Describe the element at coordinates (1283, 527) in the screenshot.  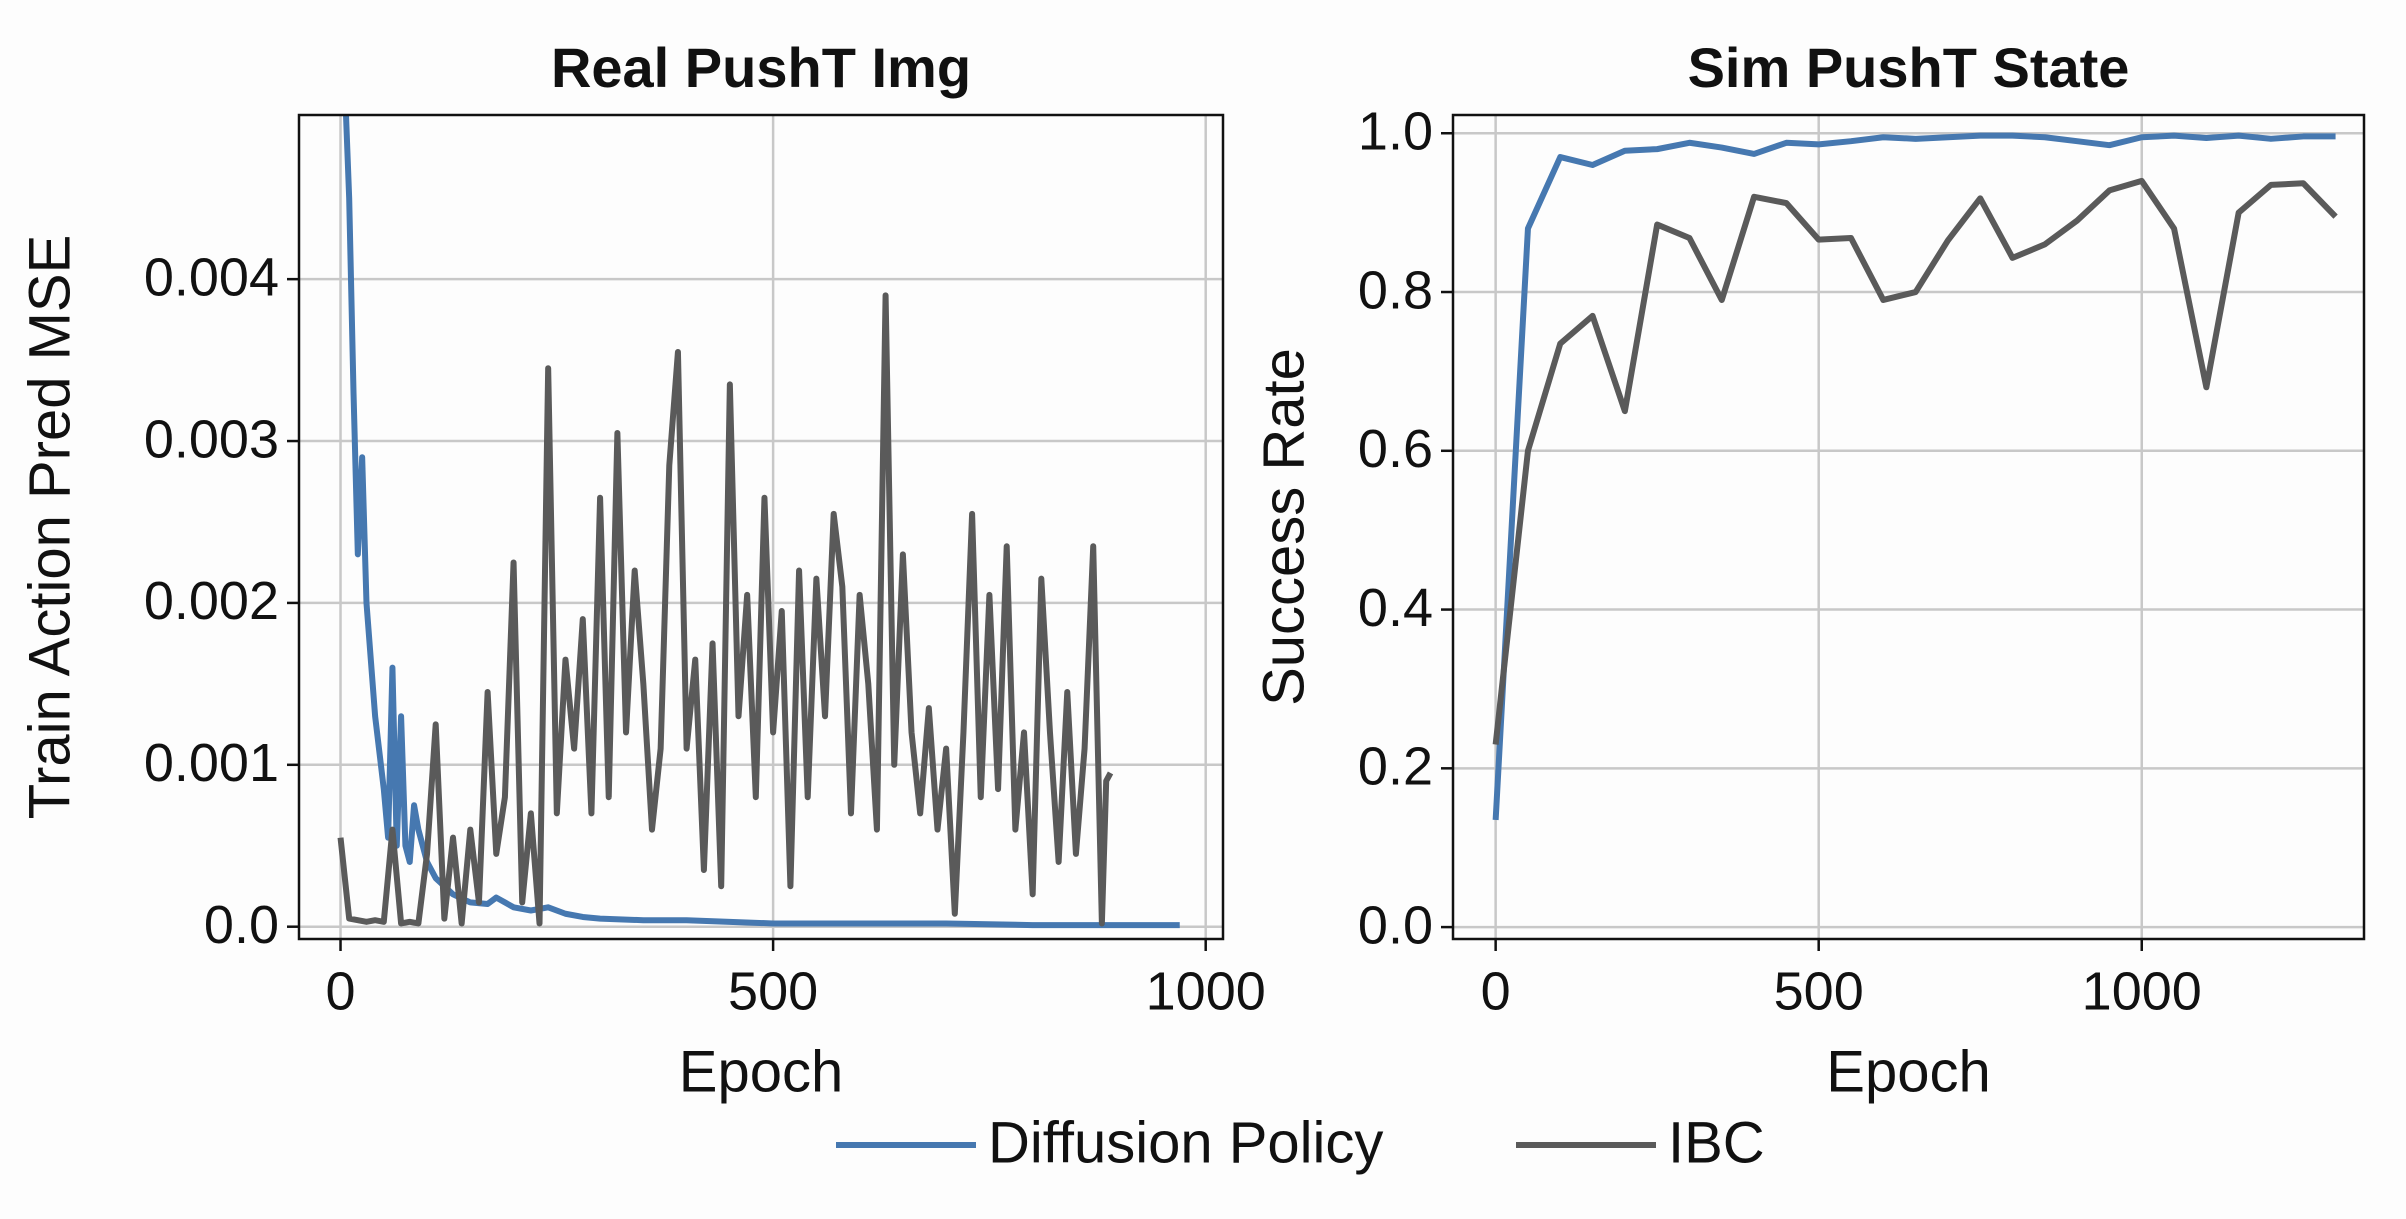
I see `y-axis-label: Success Rate` at that location.